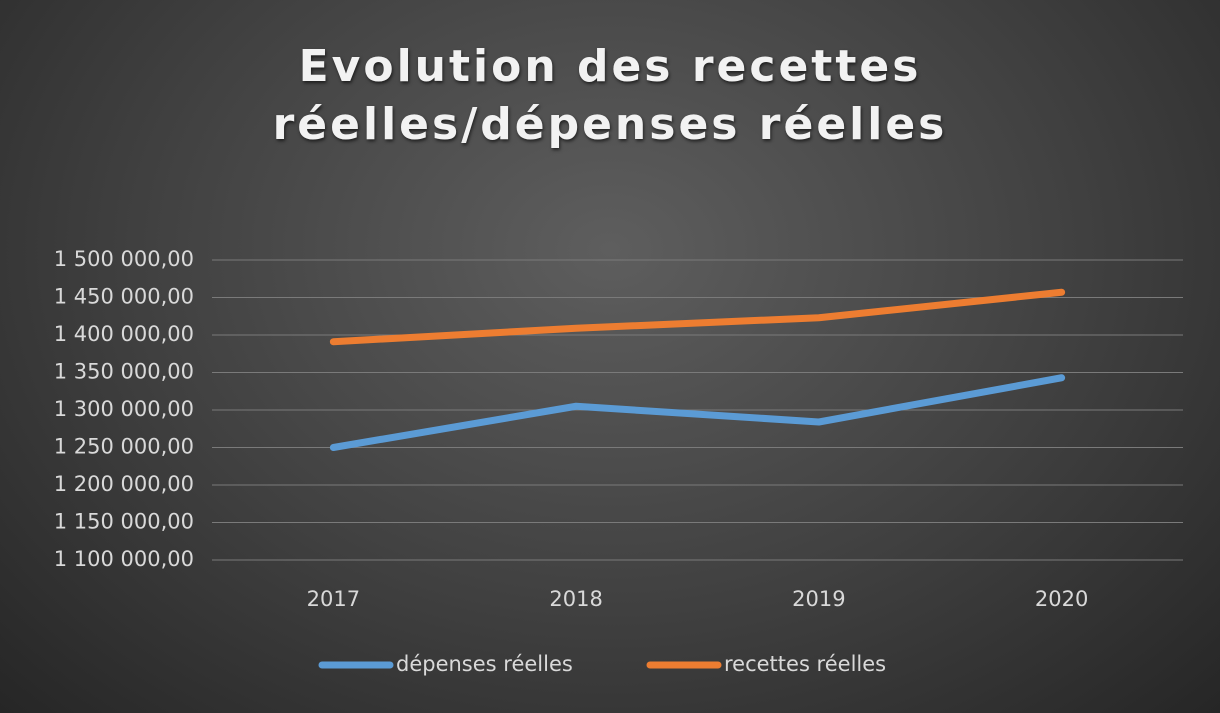 The image size is (1220, 713). I want to click on x-tick-label: 2017, so click(333, 599).